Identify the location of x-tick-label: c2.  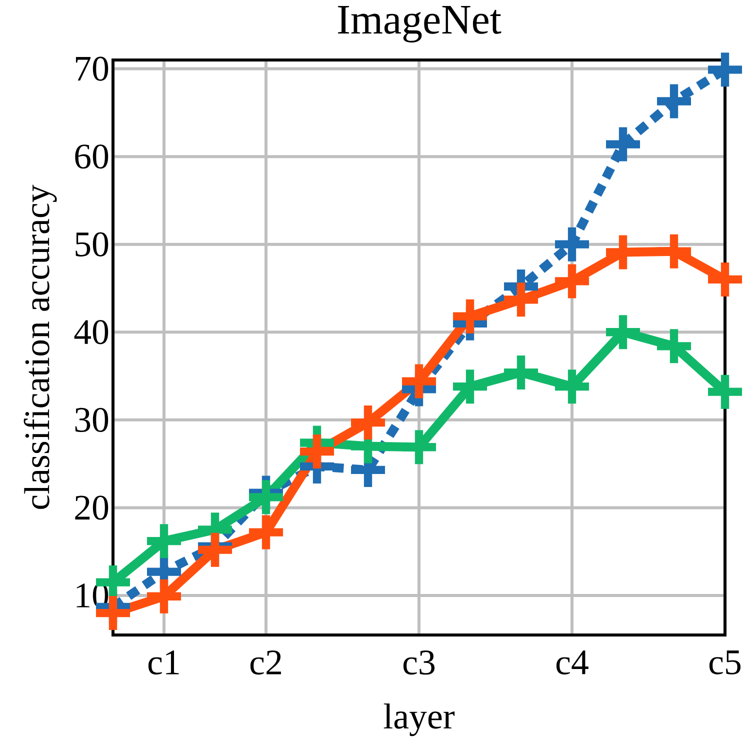
(265, 662).